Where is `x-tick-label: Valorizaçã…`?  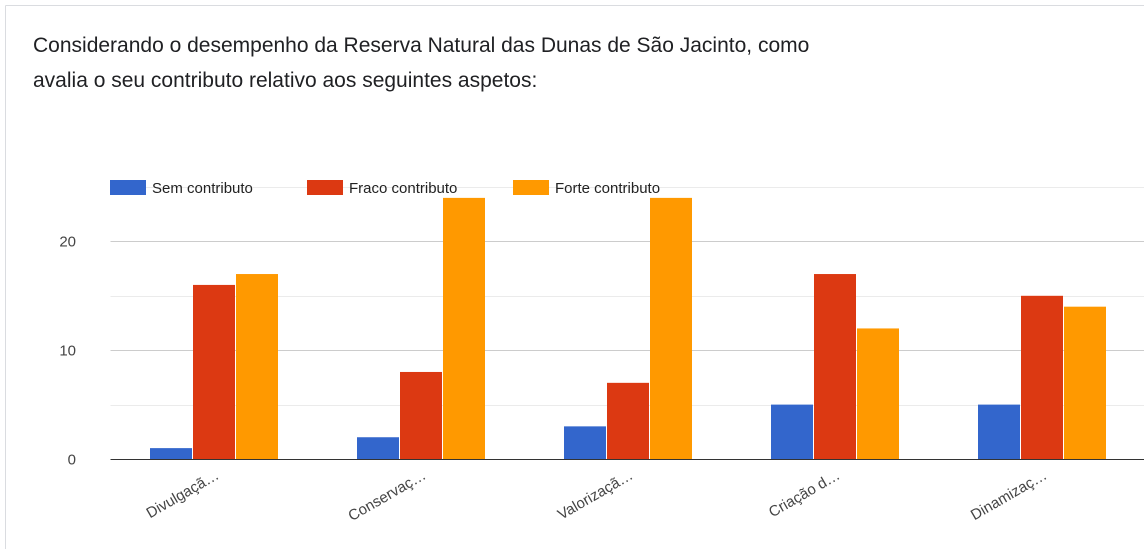 x-tick-label: Valorizaçã… is located at coordinates (595, 495).